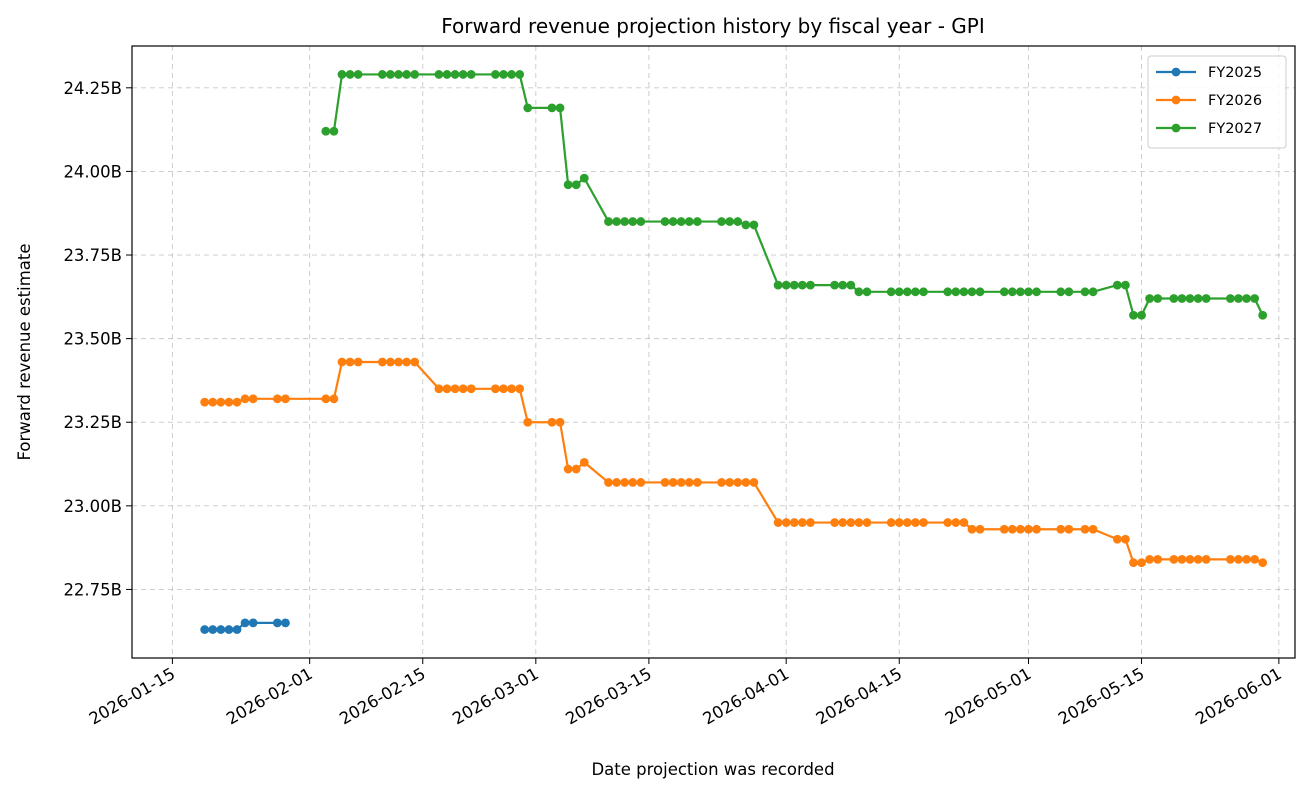 The image size is (1309, 794). What do you see at coordinates (1235, 129) in the screenshot?
I see `legend-label: FY2027` at bounding box center [1235, 129].